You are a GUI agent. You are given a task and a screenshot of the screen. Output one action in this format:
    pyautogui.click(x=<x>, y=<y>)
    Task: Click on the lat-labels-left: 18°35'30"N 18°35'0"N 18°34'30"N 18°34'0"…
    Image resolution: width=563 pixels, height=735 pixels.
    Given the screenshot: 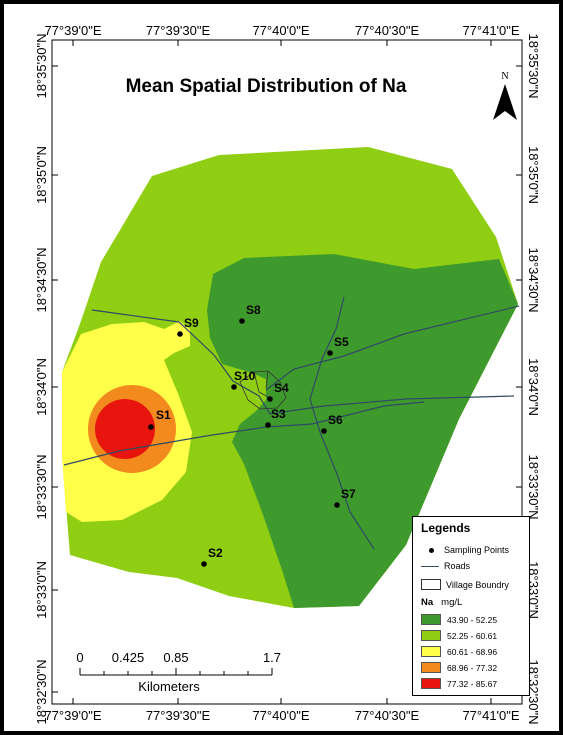 What is the action you would take?
    pyautogui.click(x=41, y=378)
    